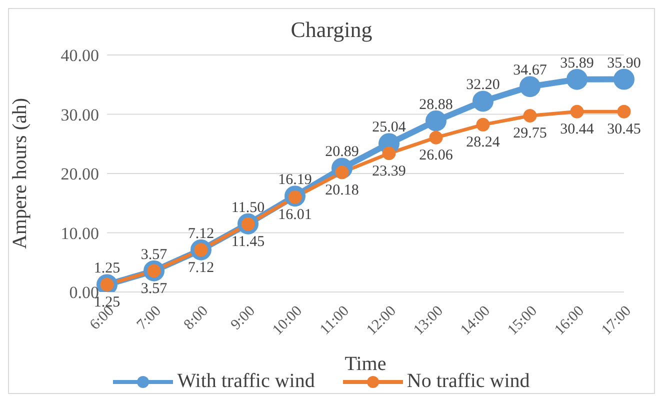 The image size is (663, 402). Describe the element at coordinates (436, 104) in the screenshot. I see `data-label: 28.88` at that location.